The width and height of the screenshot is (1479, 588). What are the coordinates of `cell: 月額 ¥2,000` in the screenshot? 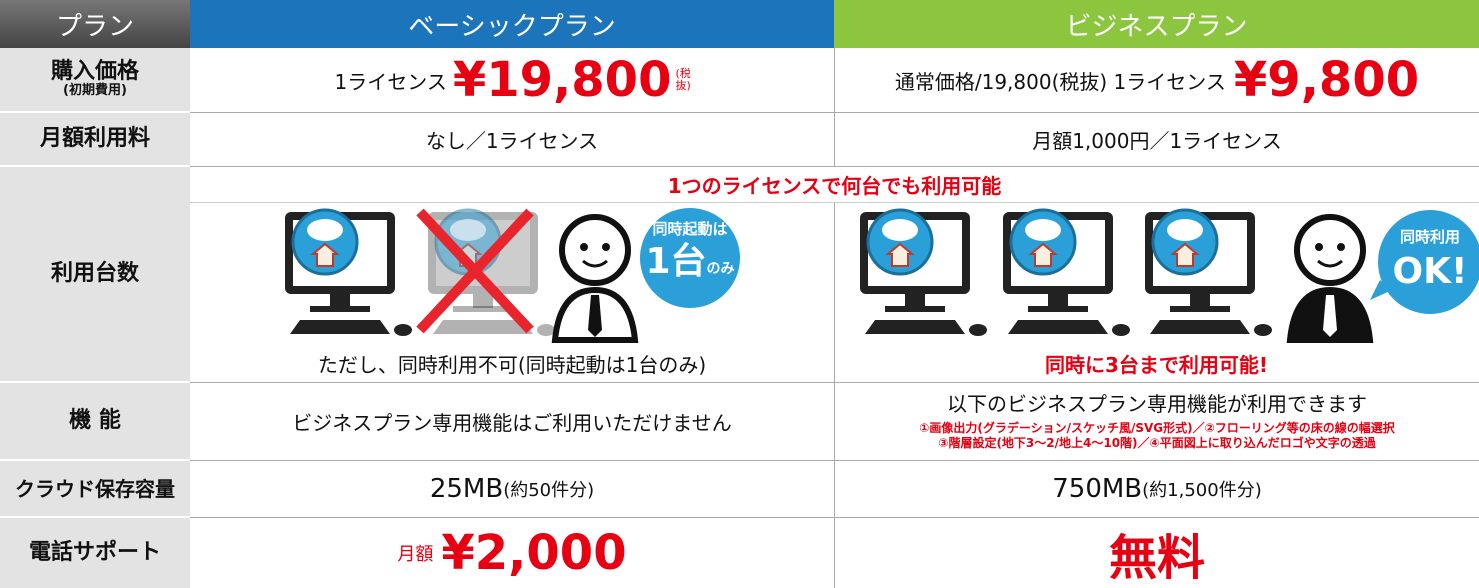 It's located at (512, 553).